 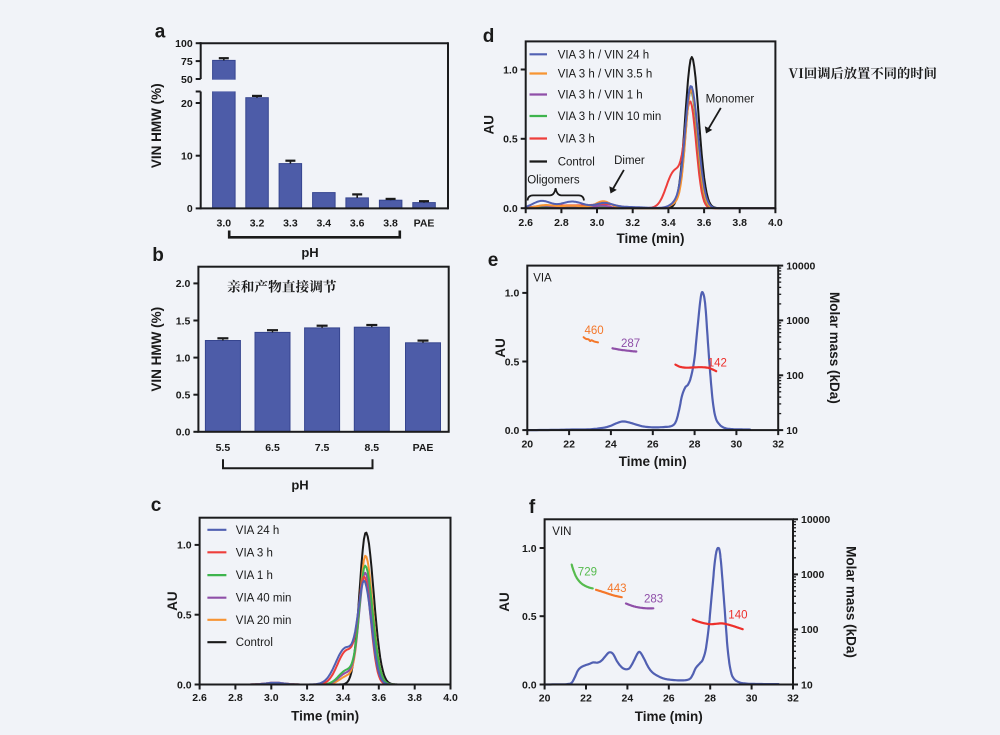 I want to click on svg-text: Dimer, so click(x=629, y=161).